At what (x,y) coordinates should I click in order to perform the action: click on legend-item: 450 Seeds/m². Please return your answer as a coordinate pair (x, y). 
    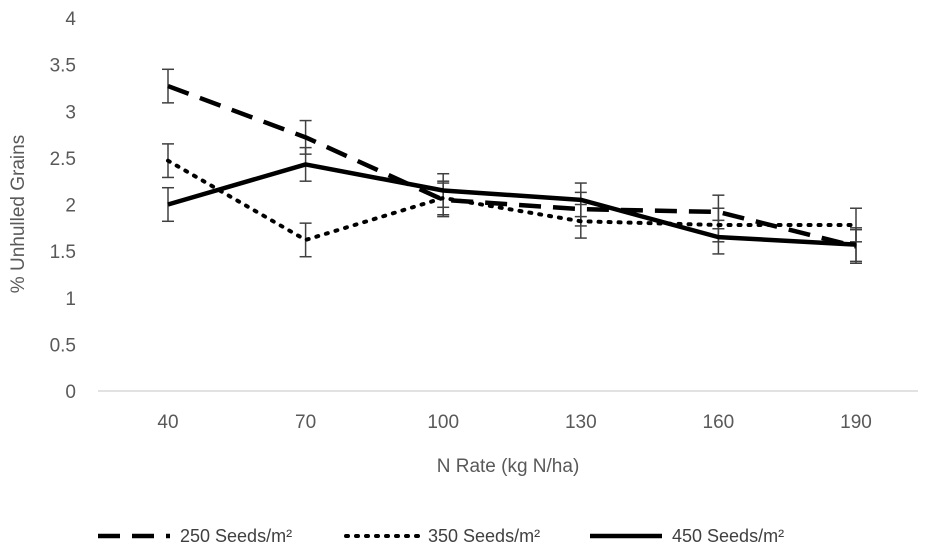
    Looking at the image, I should click on (687, 536).